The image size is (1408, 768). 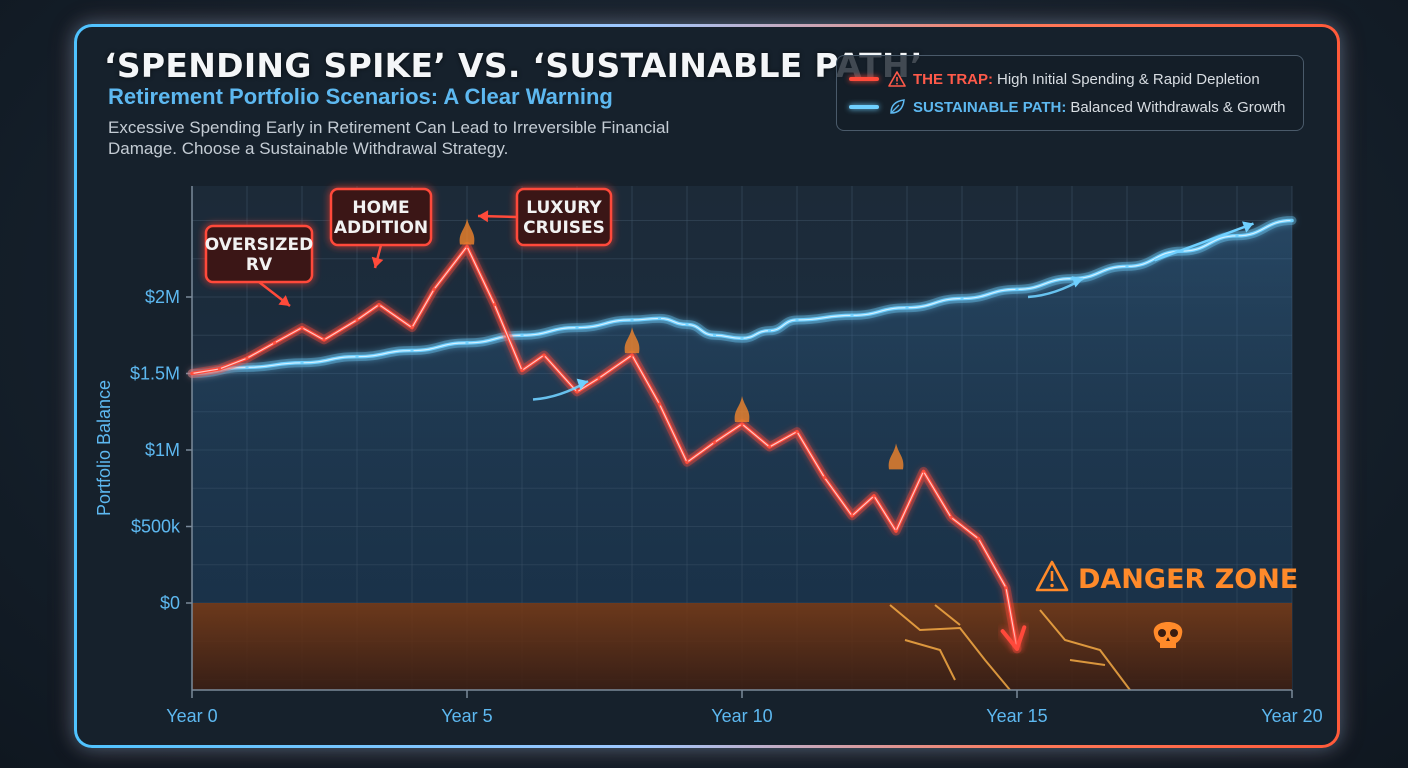 What do you see at coordinates (864, 107) in the screenshot?
I see `legend-swatch-sustainable` at bounding box center [864, 107].